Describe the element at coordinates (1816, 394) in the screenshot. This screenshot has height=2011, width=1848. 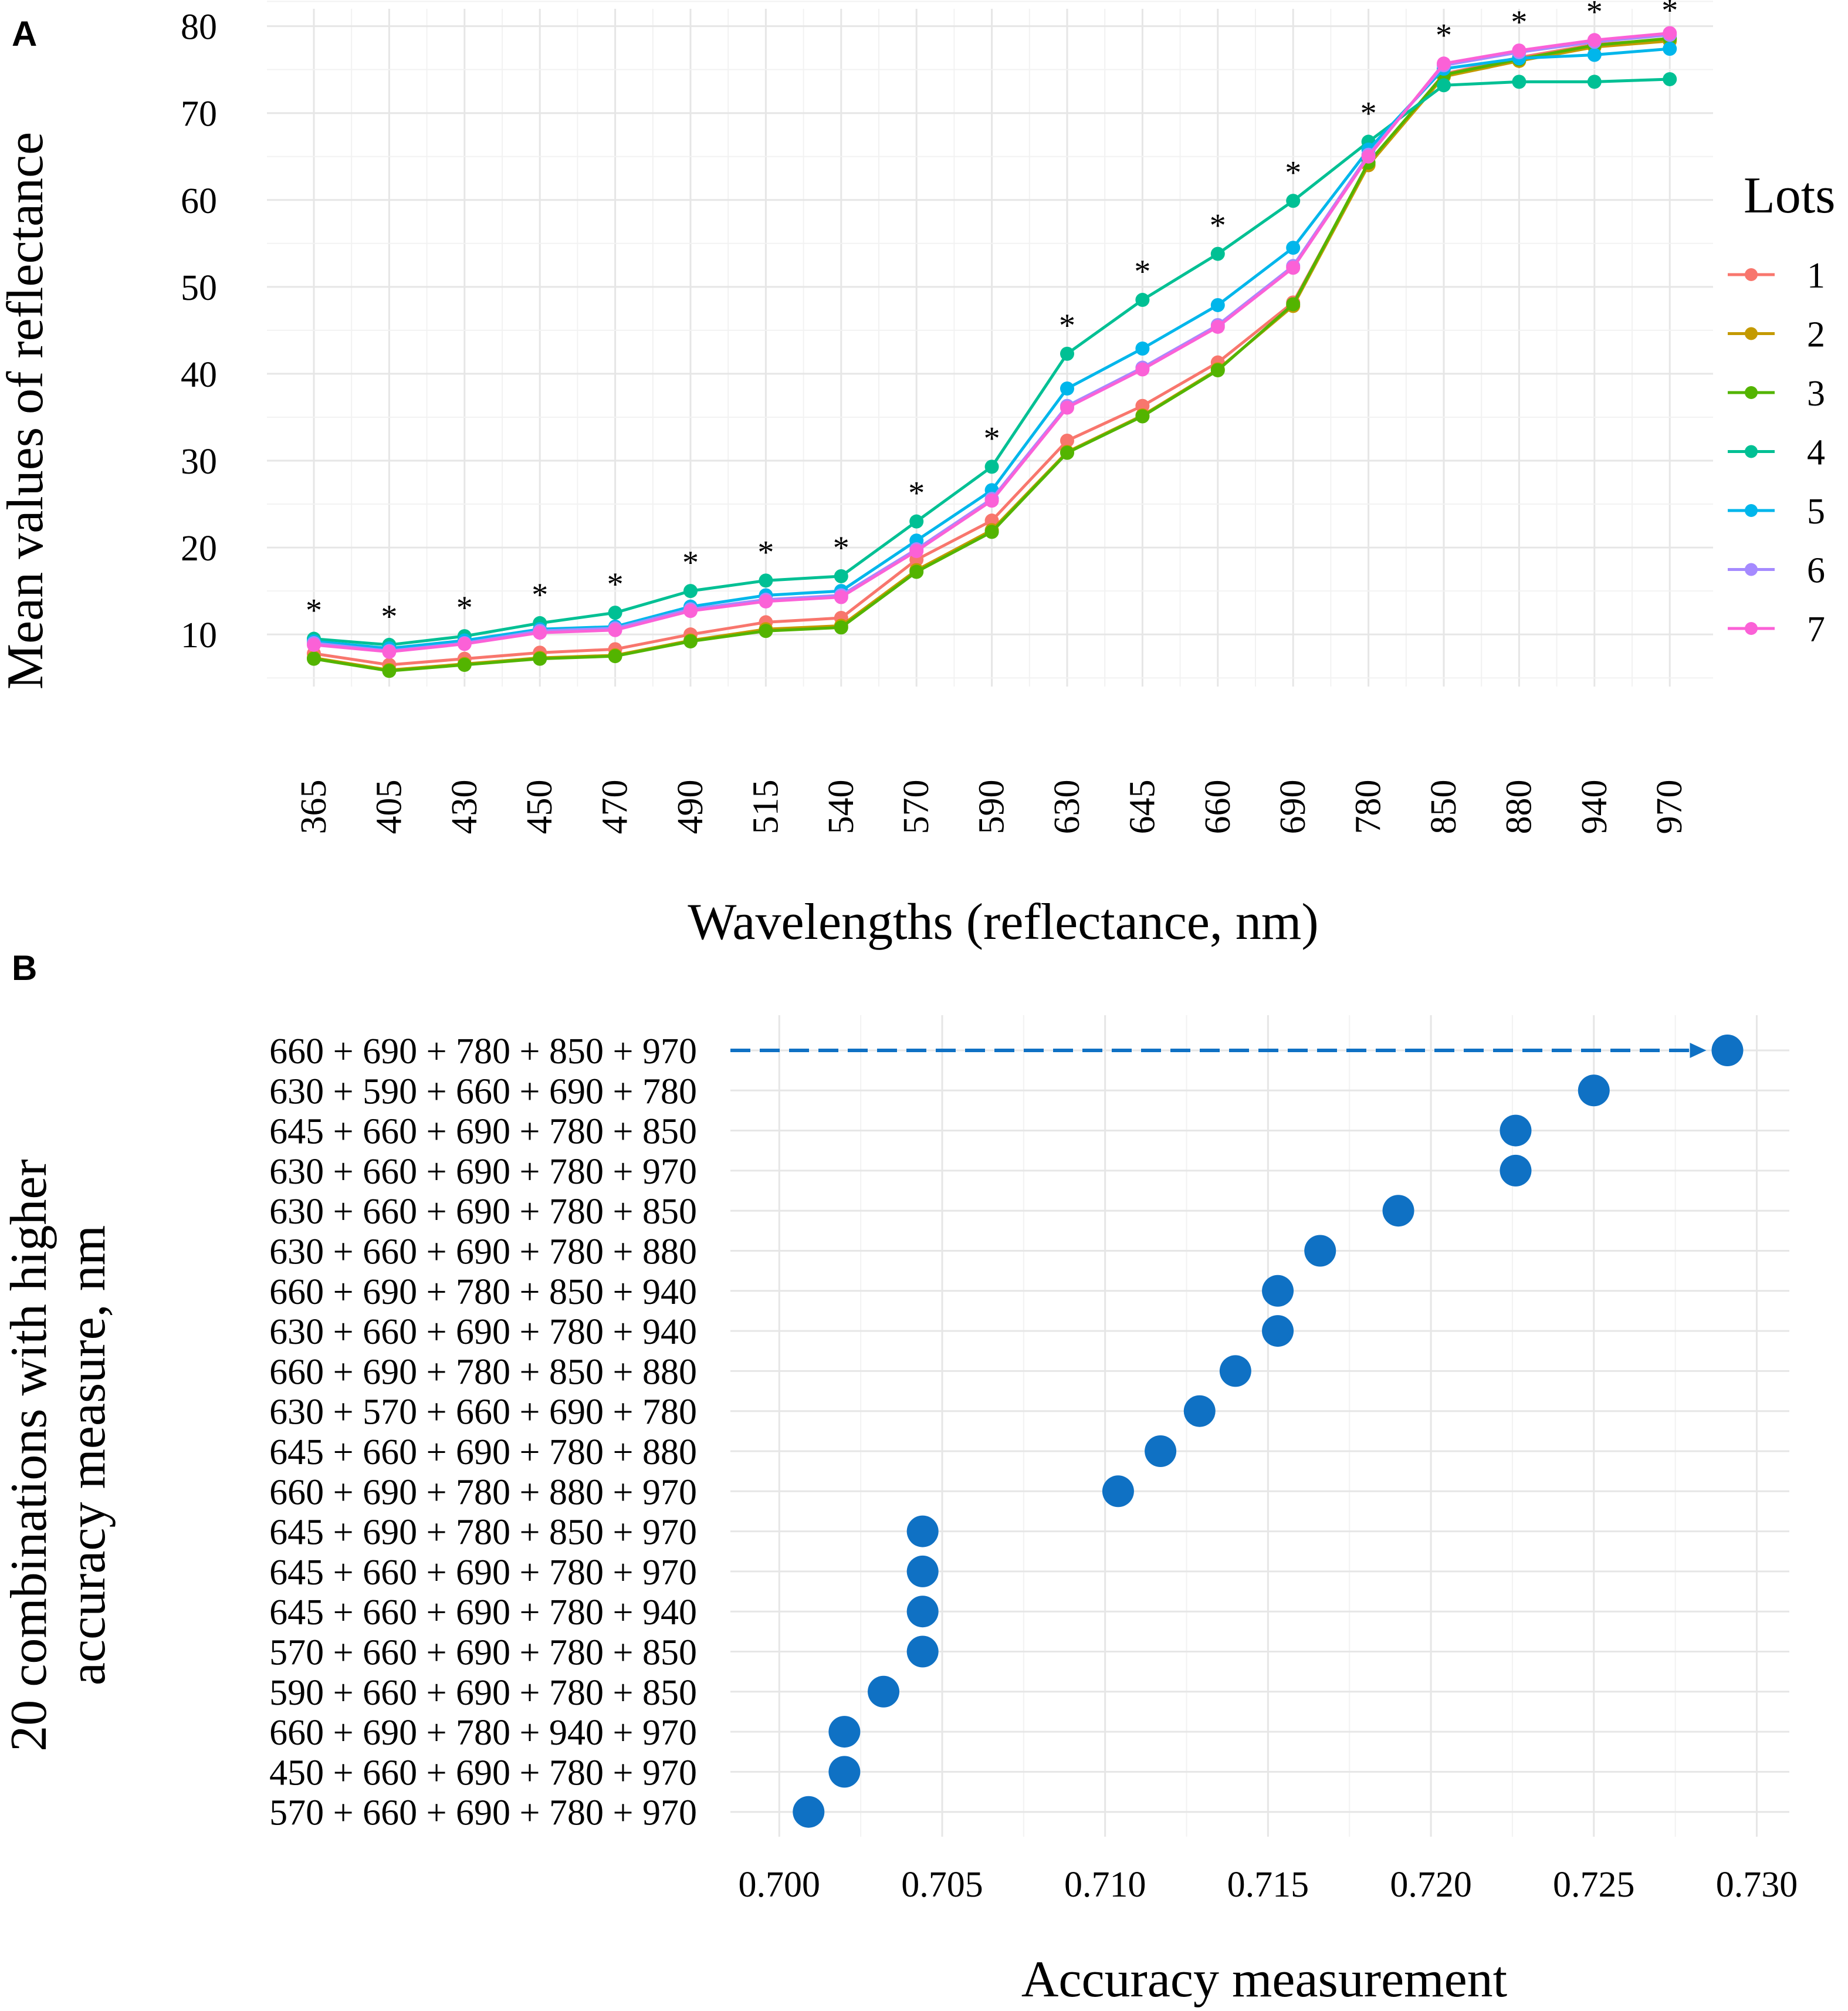
I see `legend-label: 3` at that location.